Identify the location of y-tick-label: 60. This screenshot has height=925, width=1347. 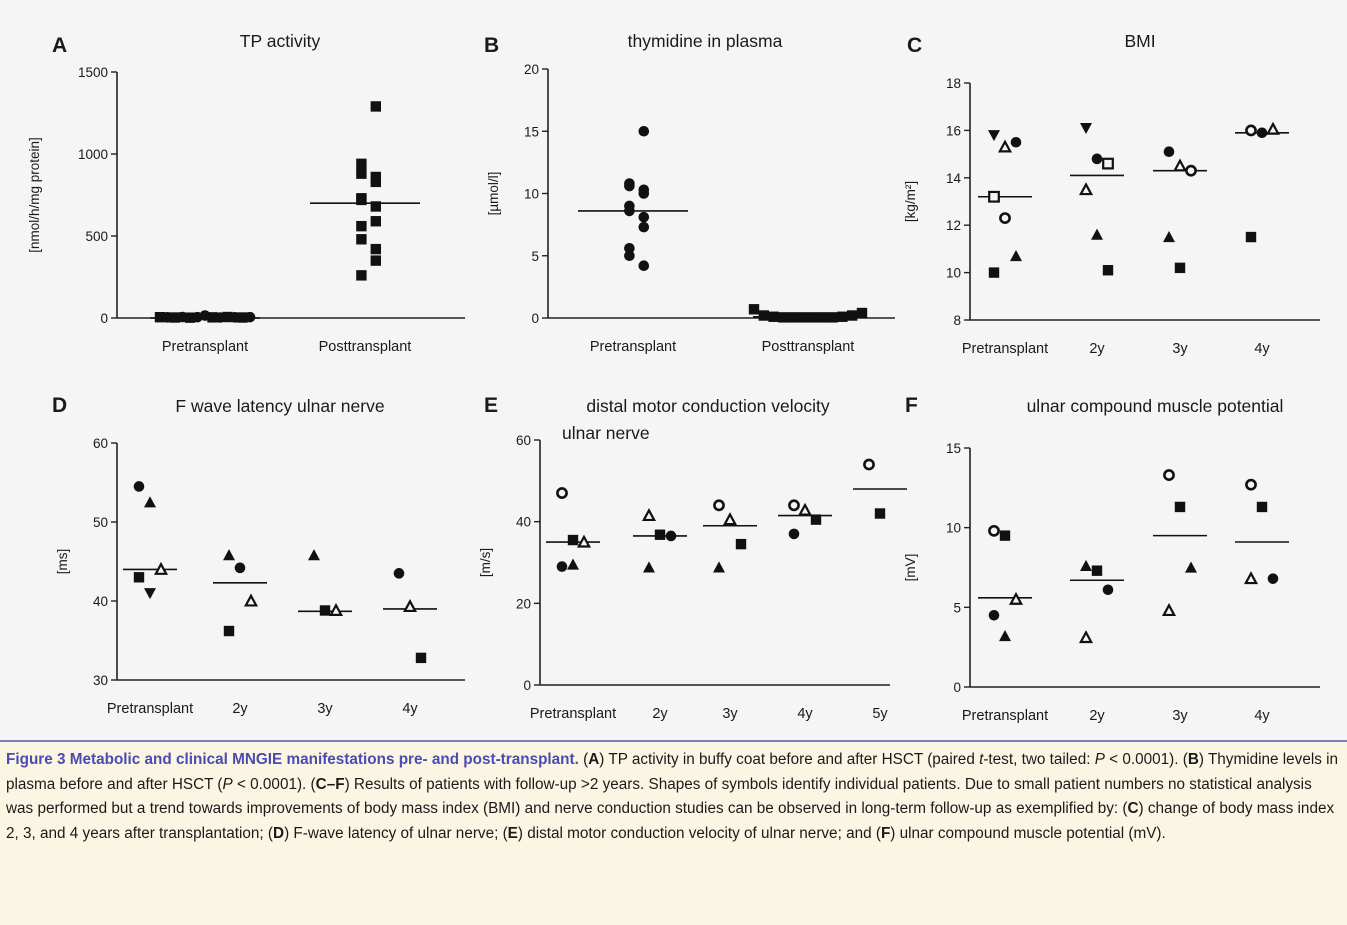
(523, 440).